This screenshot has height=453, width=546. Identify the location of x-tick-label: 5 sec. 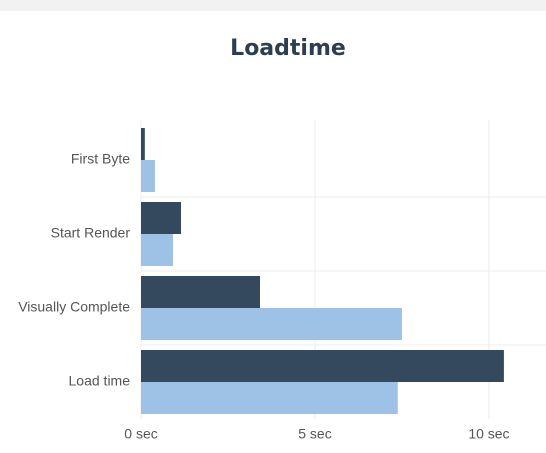
(314, 434).